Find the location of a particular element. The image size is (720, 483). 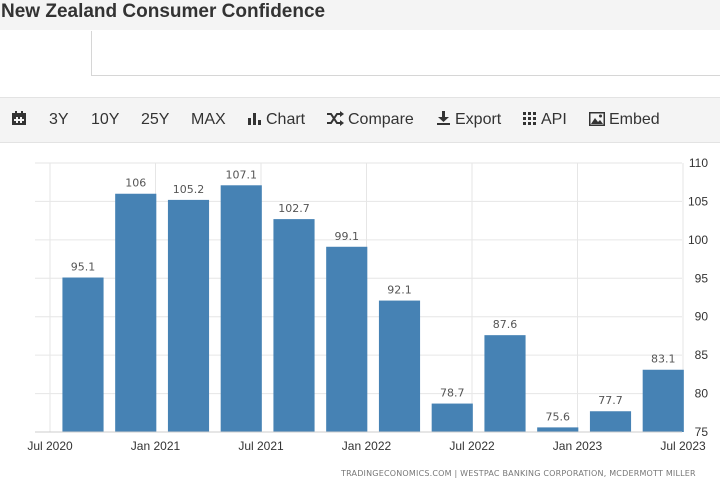

x-tick-label: Jul 2022 is located at coordinates (472, 446).